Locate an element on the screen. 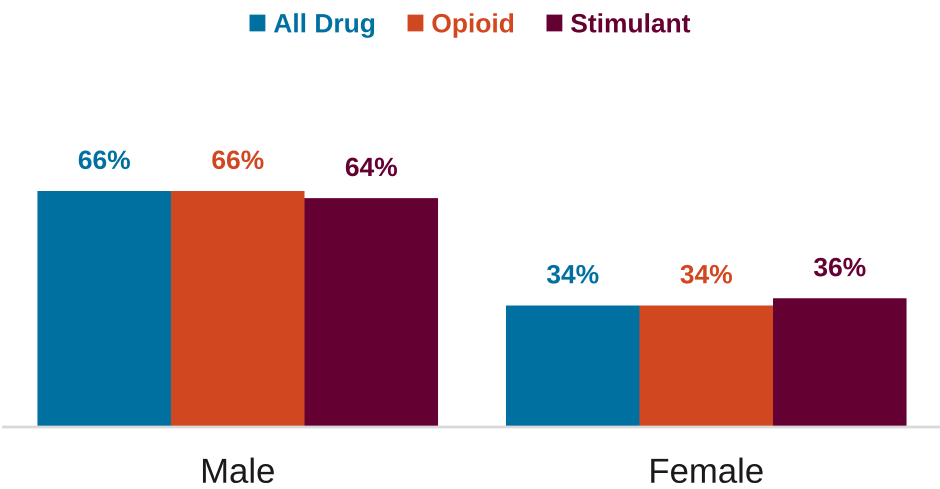  x-tick-label: Female is located at coordinates (707, 471).